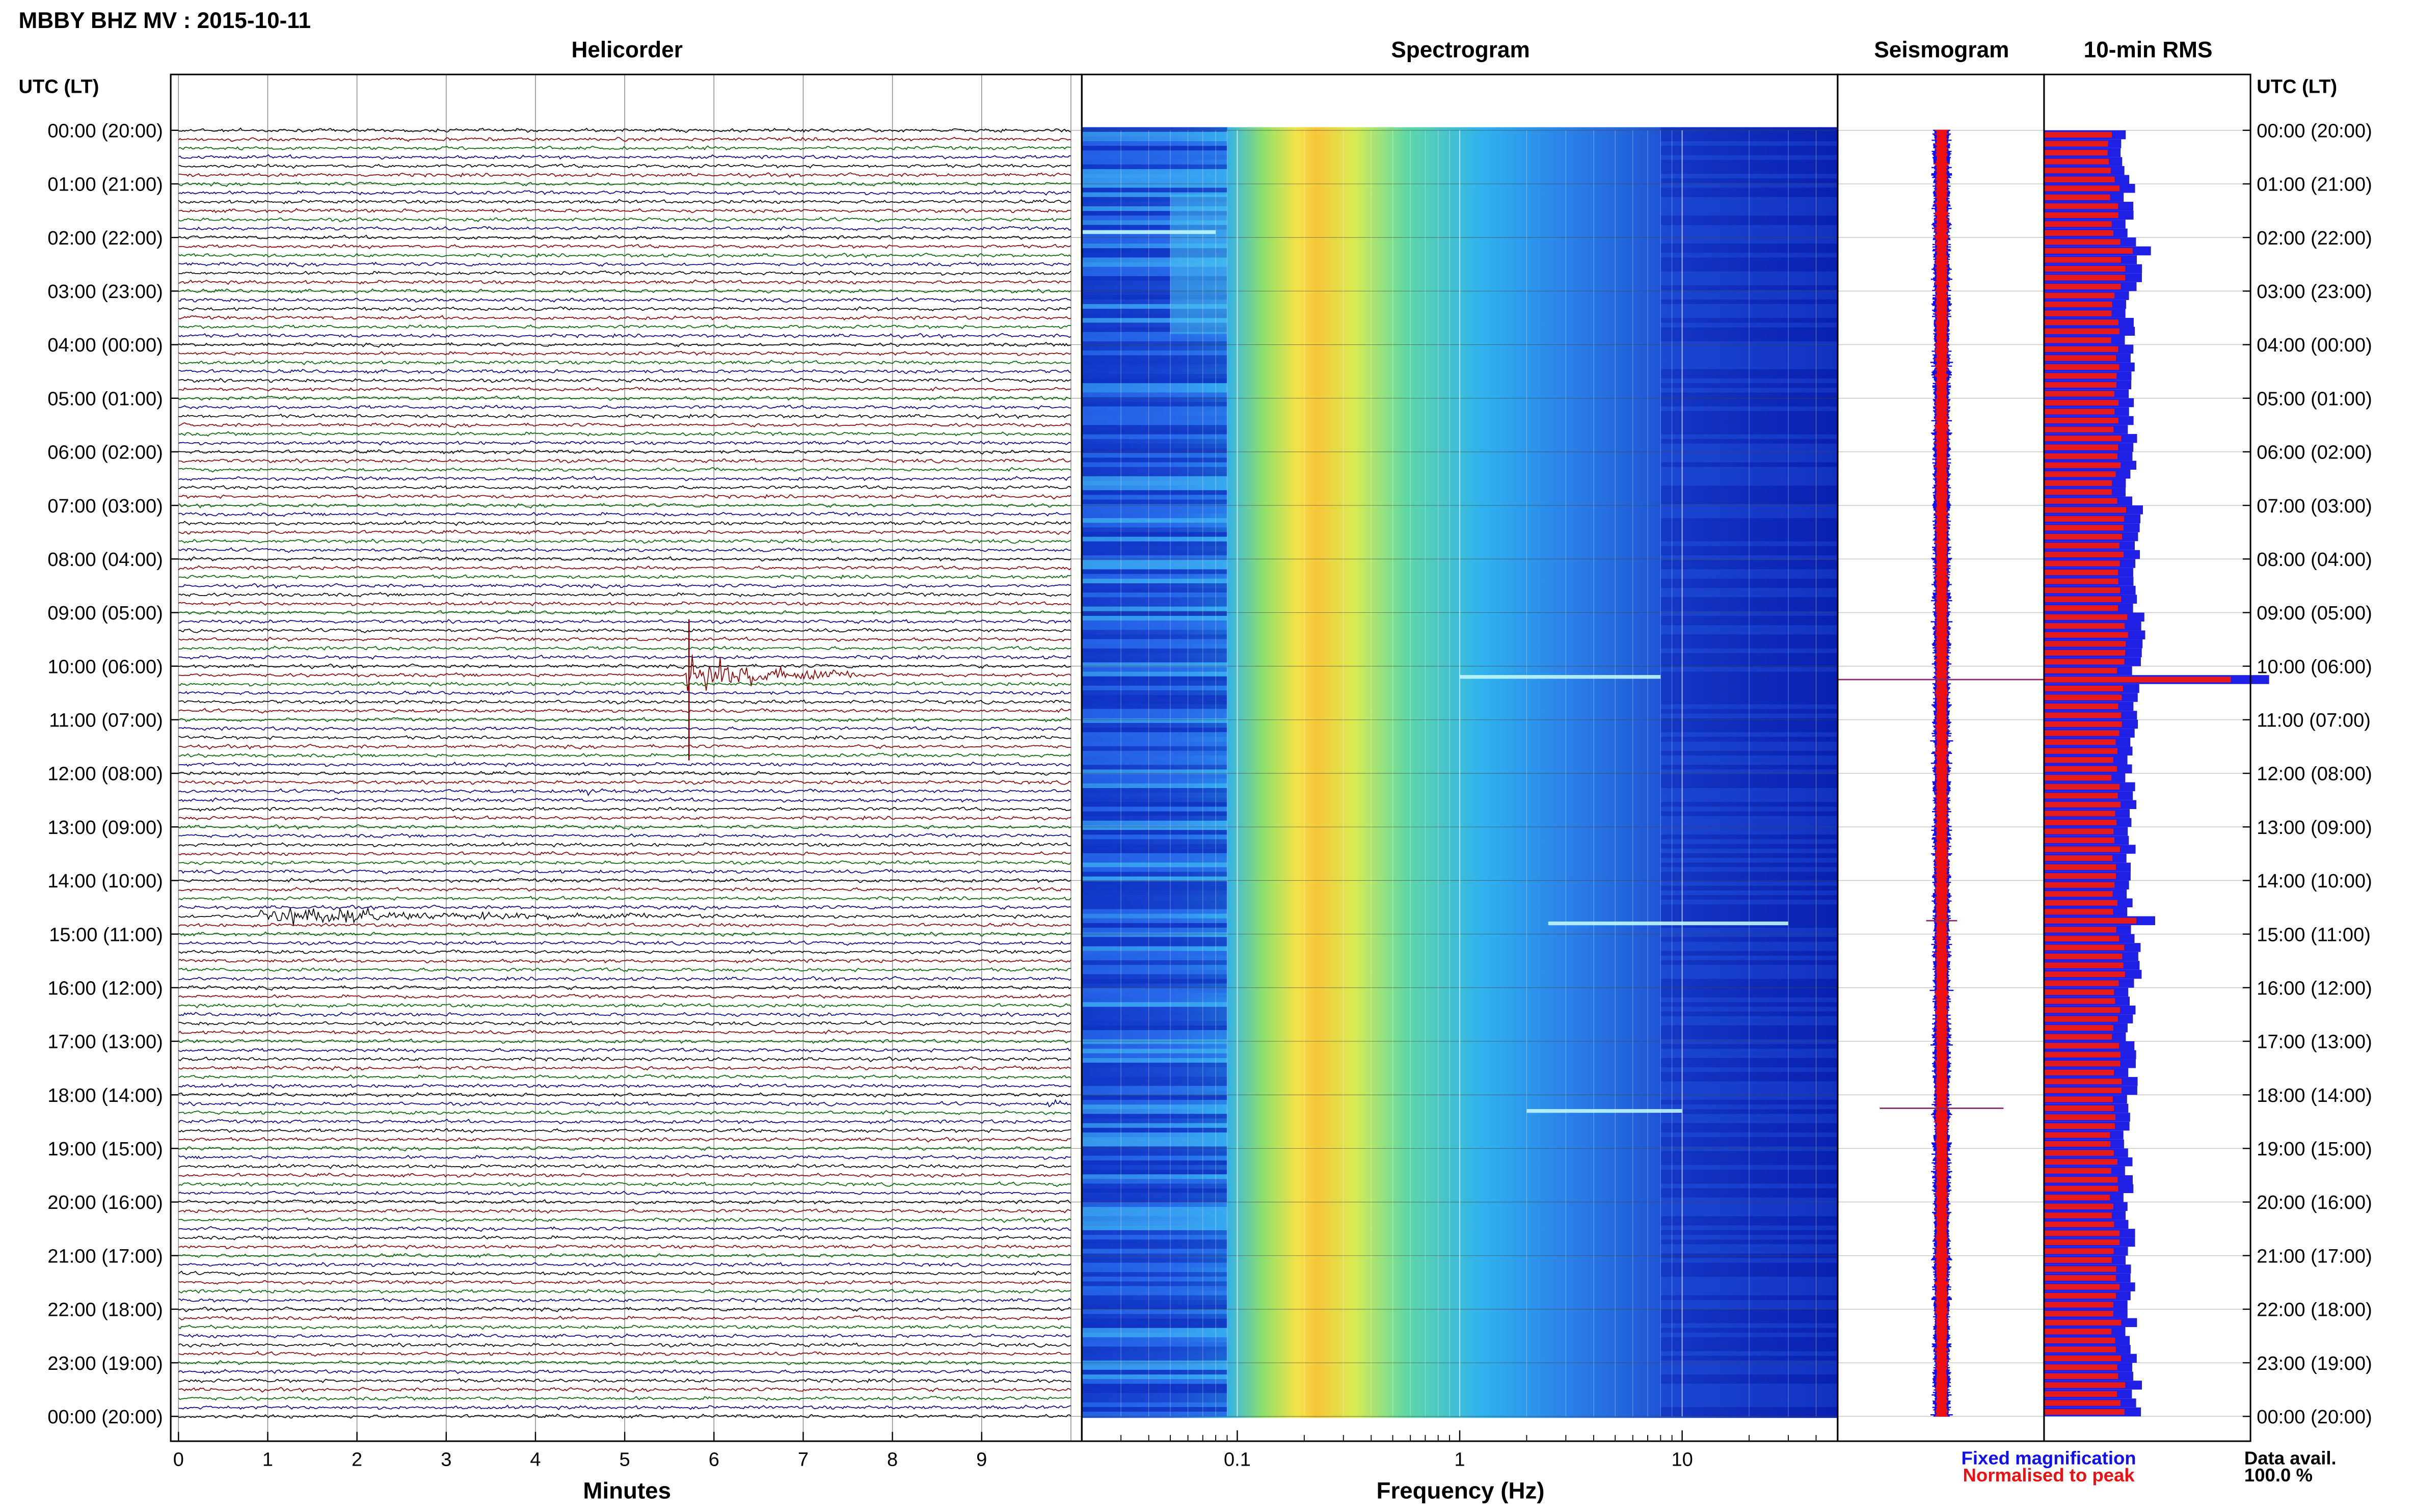 This screenshot has width=2415, height=1512. I want to click on time-label-left: 09:00 (05:00), so click(105, 613).